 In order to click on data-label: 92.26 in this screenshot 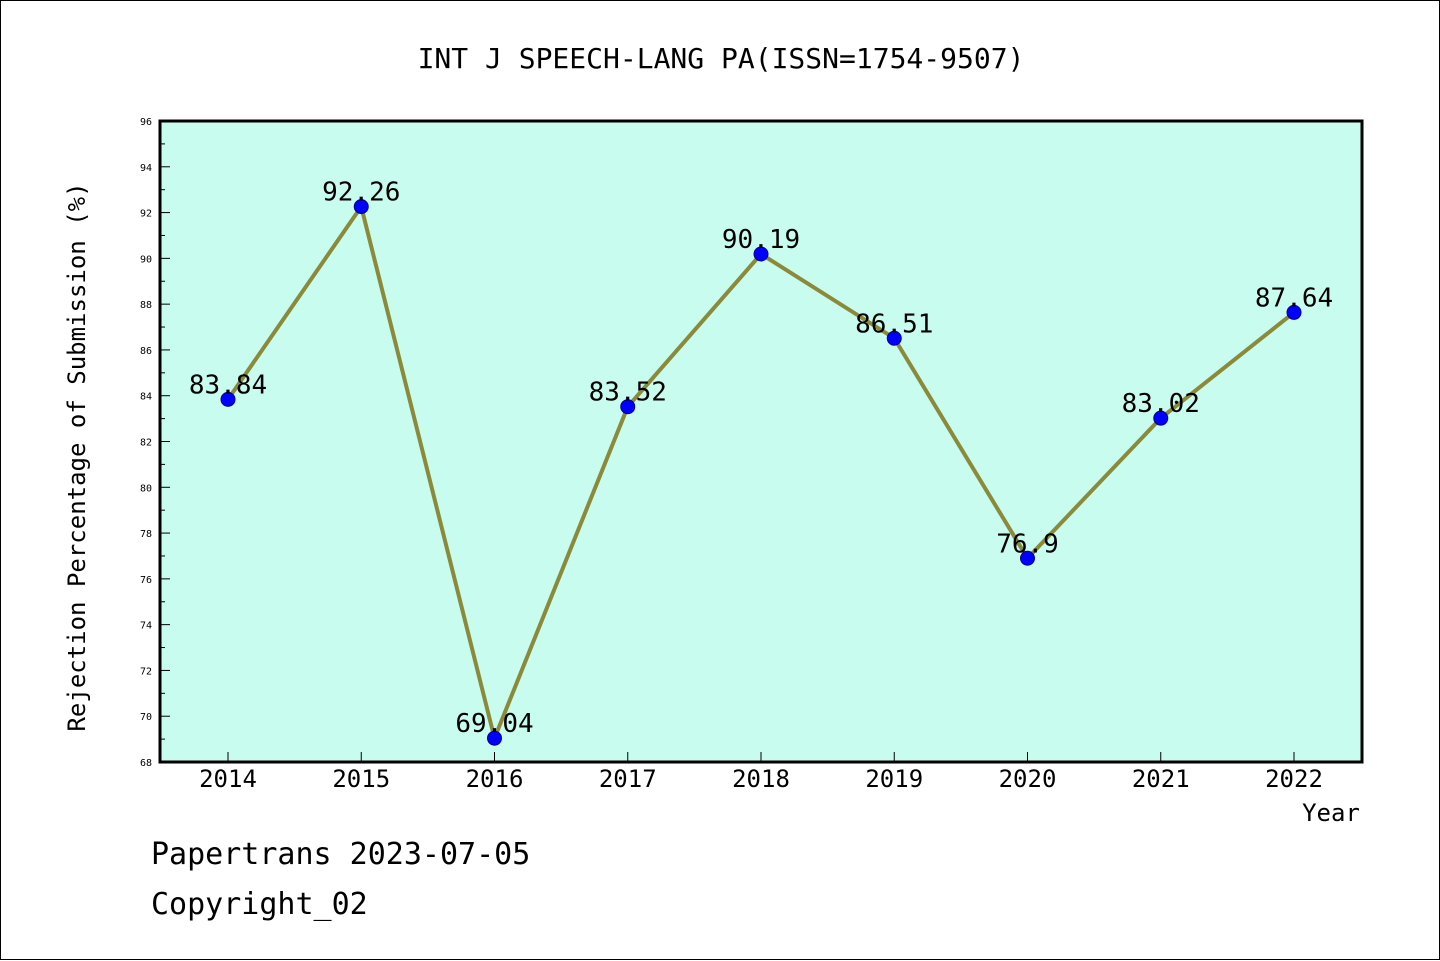, I will do `click(361, 193)`.